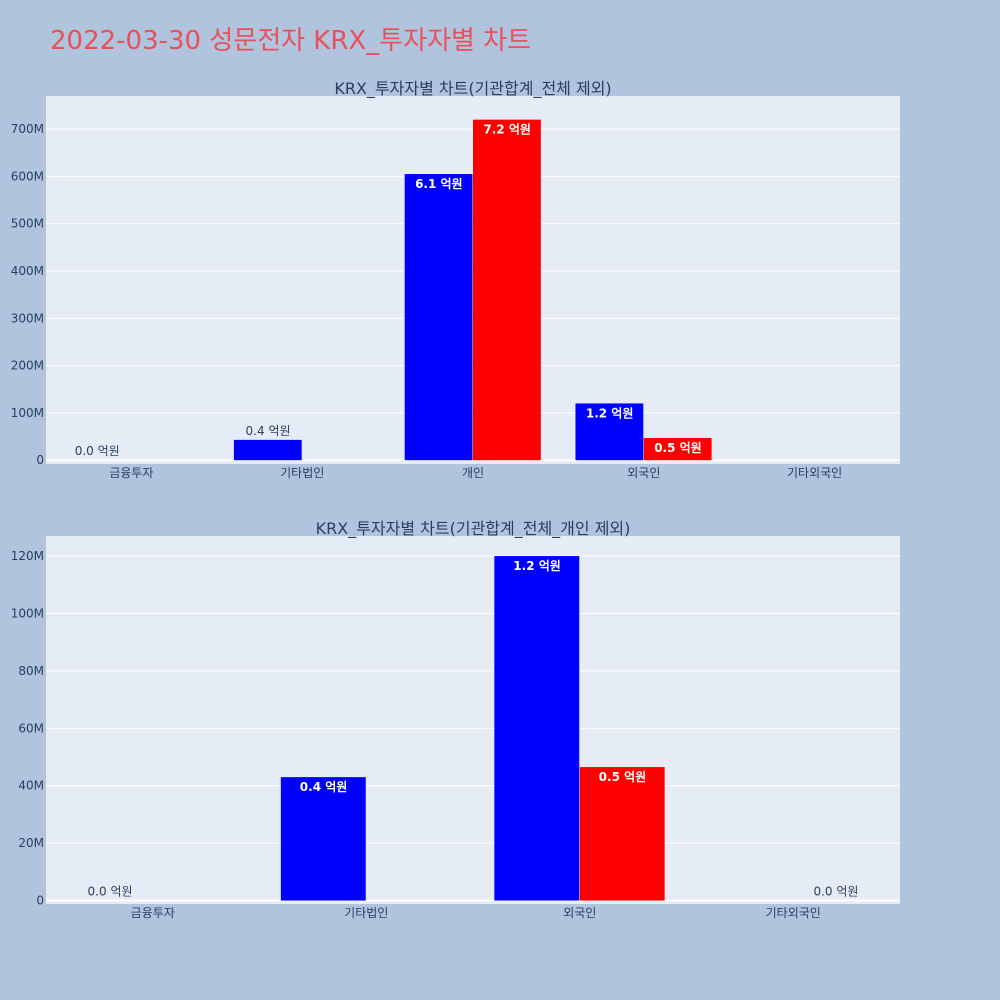 The image size is (1000, 1000). I want to click on y-tick-label: 600M, so click(27, 176).